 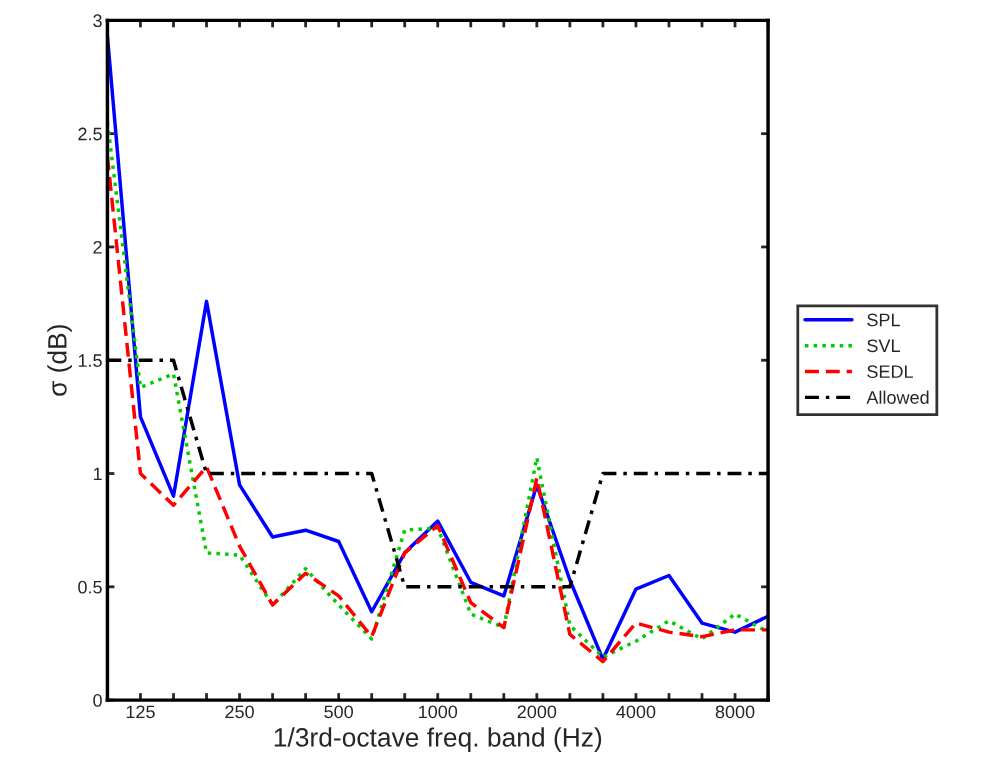 I want to click on x-tick-label: 2000, so click(x=537, y=712).